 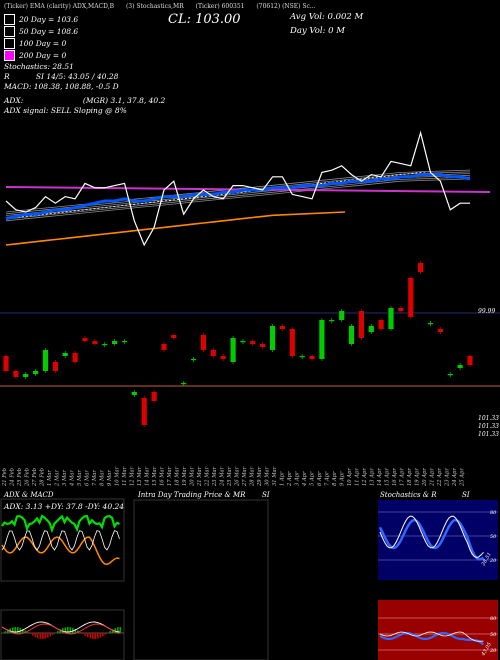 What do you see at coordinates (28, 477) in the screenshot?
I see `x-axis-date-label: 26 Feb` at bounding box center [28, 477].